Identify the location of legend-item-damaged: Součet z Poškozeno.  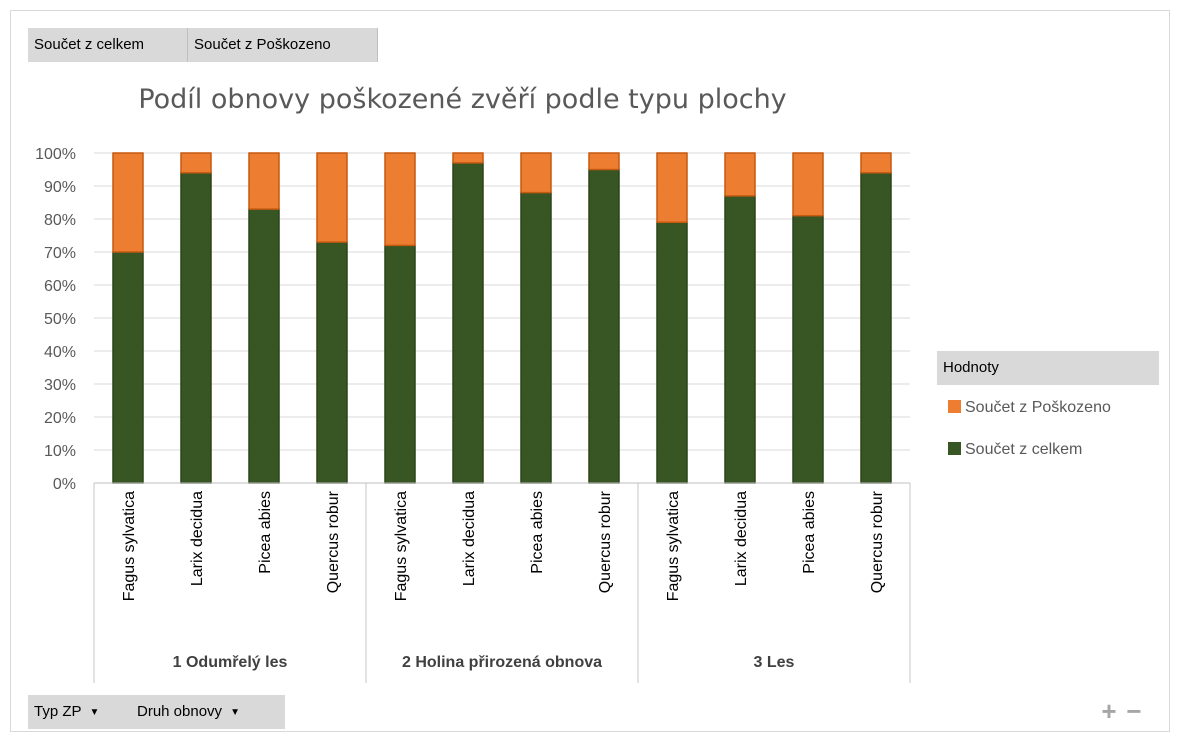
(1029, 408).